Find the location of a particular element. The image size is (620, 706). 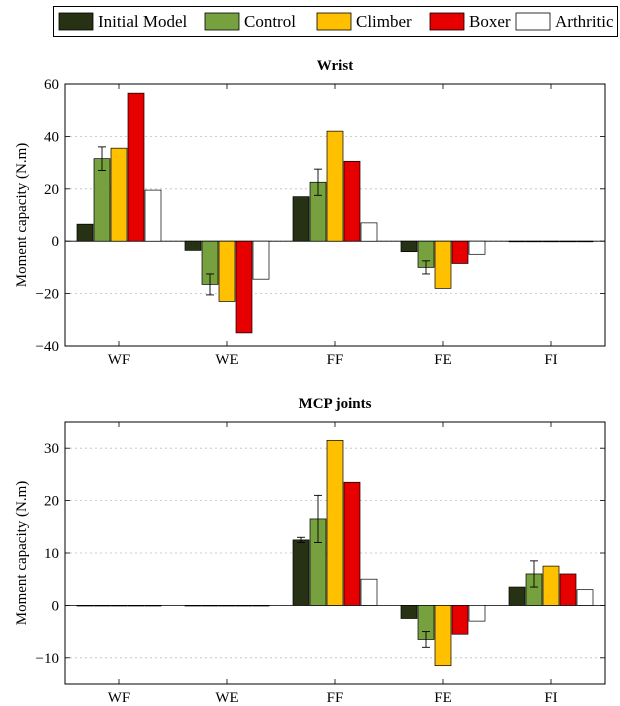

y-tick-label: 60 is located at coordinates (51, 85).